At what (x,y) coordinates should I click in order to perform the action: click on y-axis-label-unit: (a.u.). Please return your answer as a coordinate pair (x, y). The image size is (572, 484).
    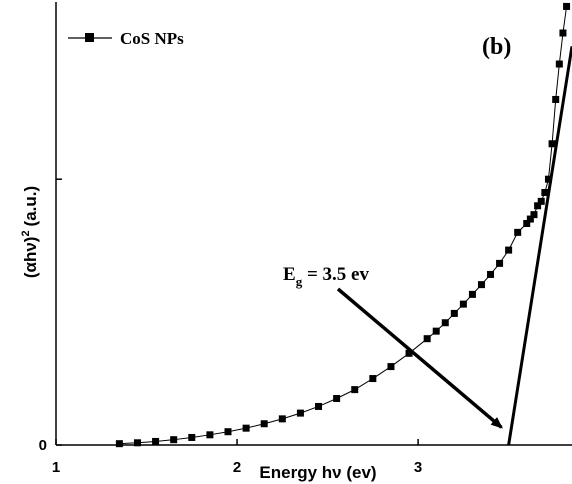
    Looking at the image, I should click on (30, 206).